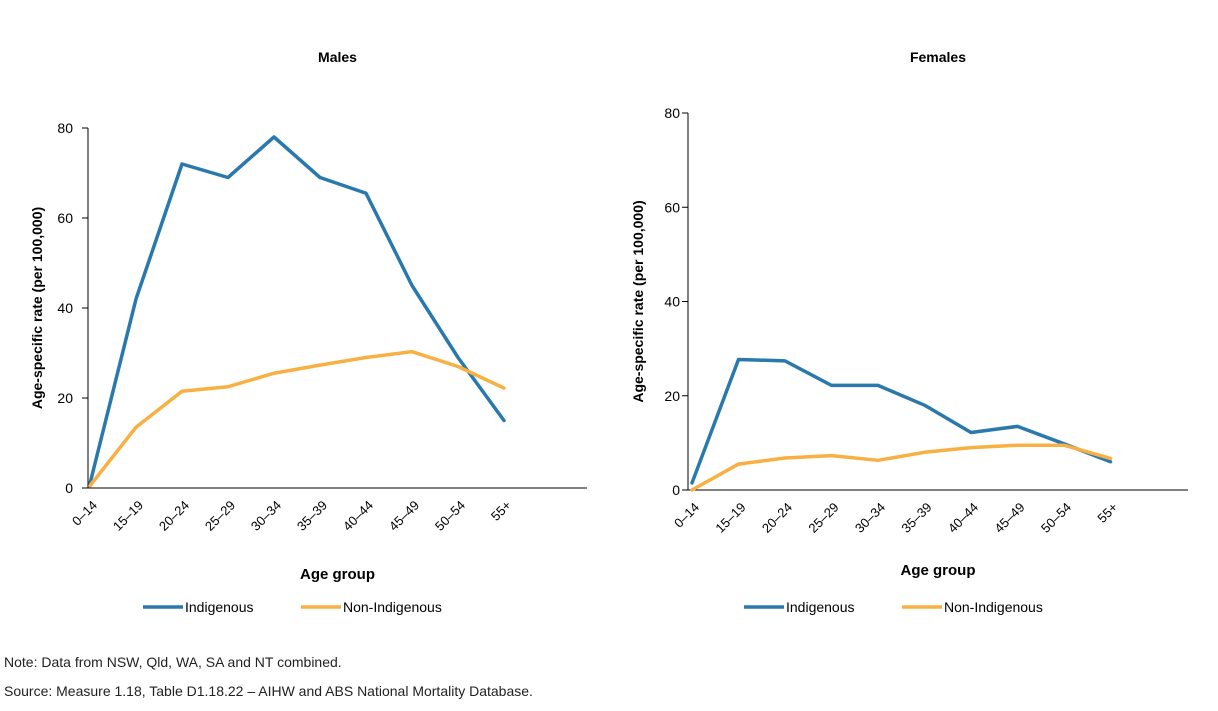 This screenshot has width=1218, height=711. Describe the element at coordinates (1009, 518) in the screenshot. I see `females-x-tick-label: 45–49` at that location.